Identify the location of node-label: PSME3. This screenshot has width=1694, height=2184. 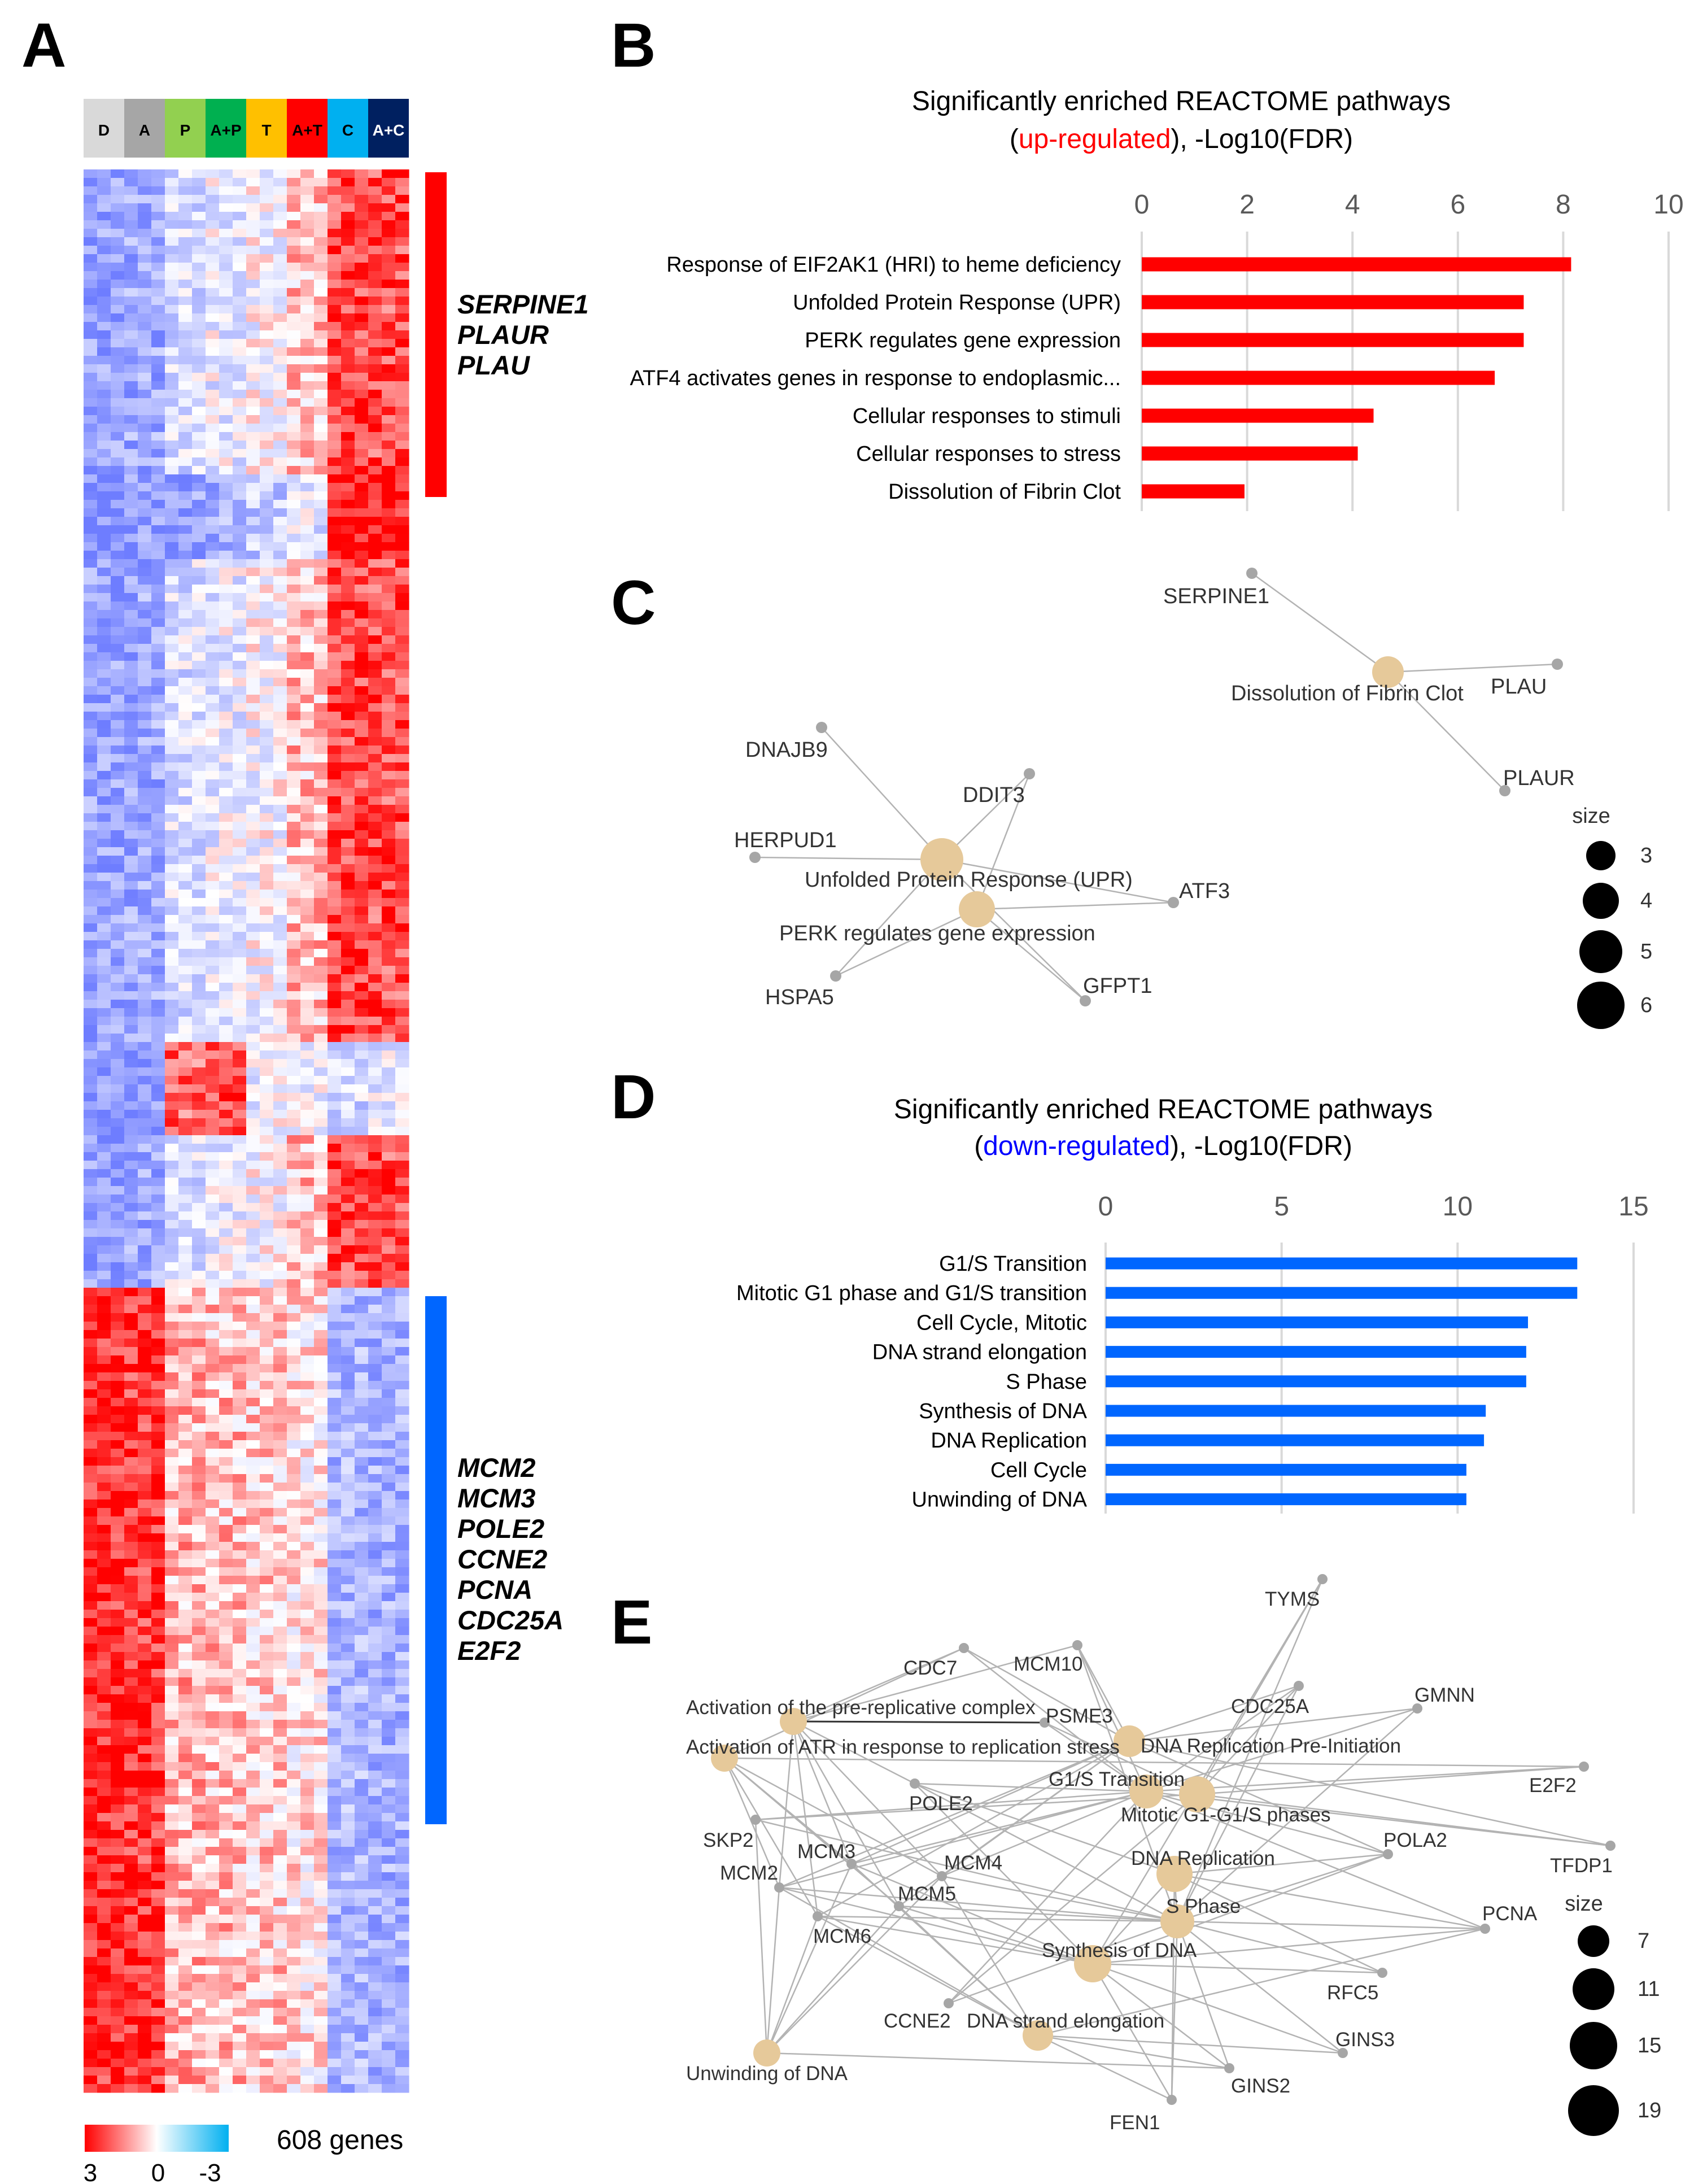
(1079, 1716).